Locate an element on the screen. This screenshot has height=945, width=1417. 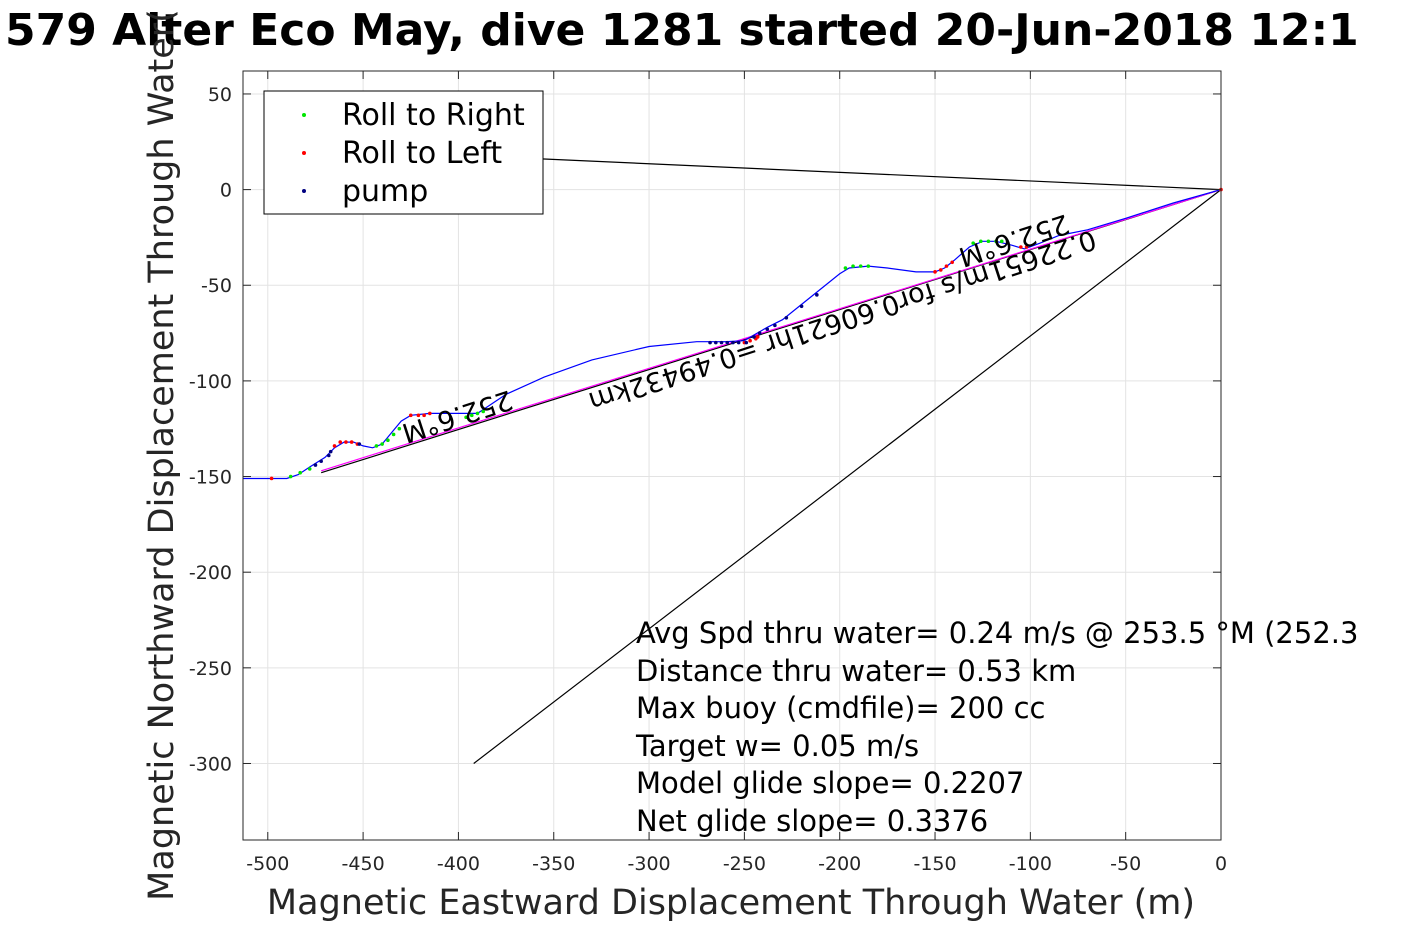
x-tick-label: -200 is located at coordinates (839, 864).